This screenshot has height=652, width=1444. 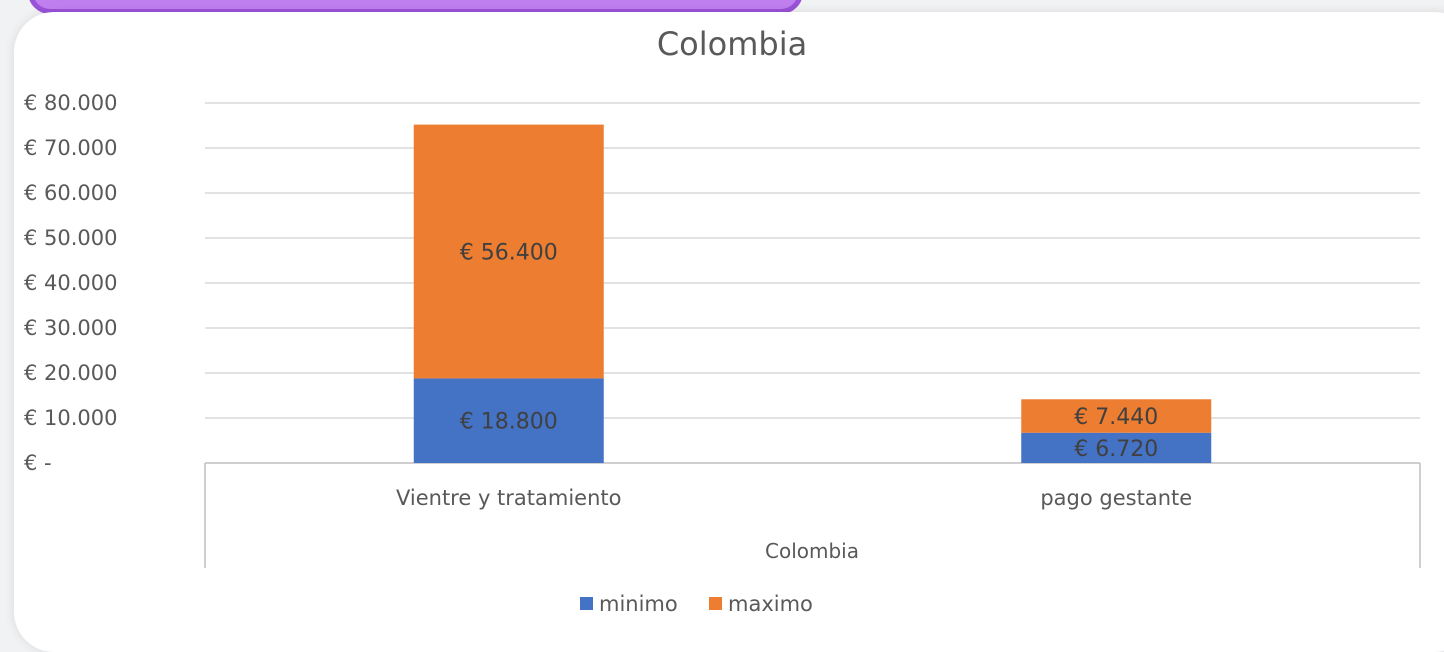 What do you see at coordinates (71, 373) in the screenshot?
I see `y-tick-label: € 20.000` at bounding box center [71, 373].